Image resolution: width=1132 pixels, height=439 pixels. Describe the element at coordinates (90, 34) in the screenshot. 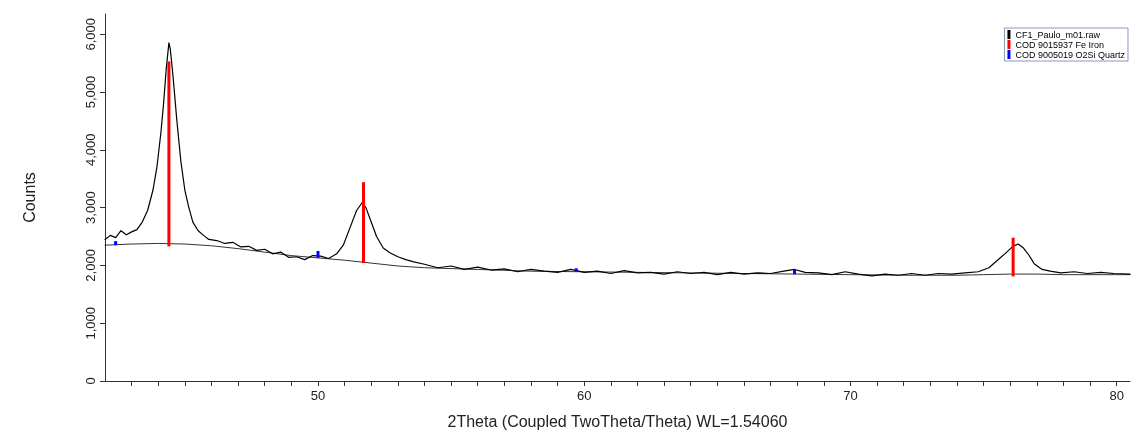

I see `y-tick-label: 6,000` at that location.